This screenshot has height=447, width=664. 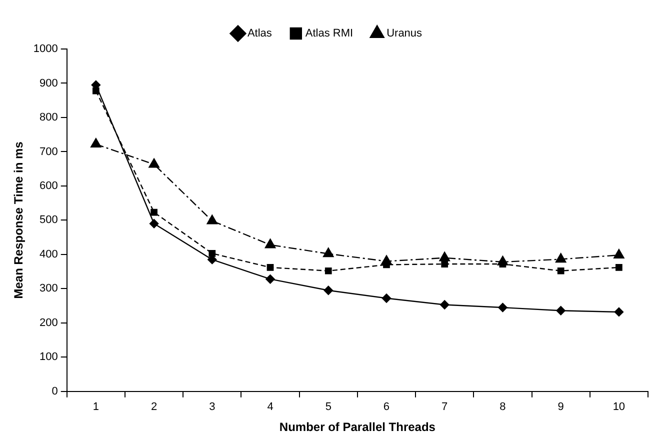 I want to click on x-tick-label: 8, so click(x=503, y=407).